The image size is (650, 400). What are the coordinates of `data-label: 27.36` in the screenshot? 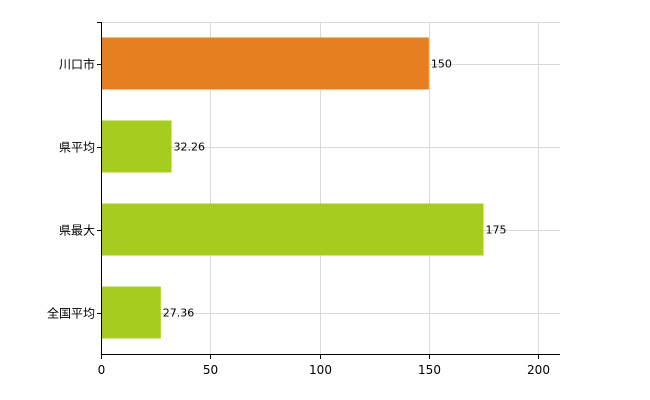 It's located at (179, 313).